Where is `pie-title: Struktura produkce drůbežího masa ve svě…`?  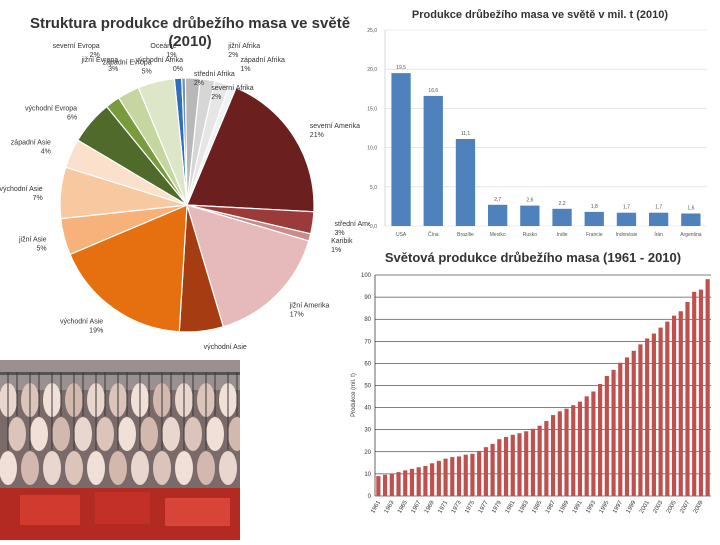
pie-title: Struktura produkce drůbežího masa ve svě… is located at coordinates (190, 23).